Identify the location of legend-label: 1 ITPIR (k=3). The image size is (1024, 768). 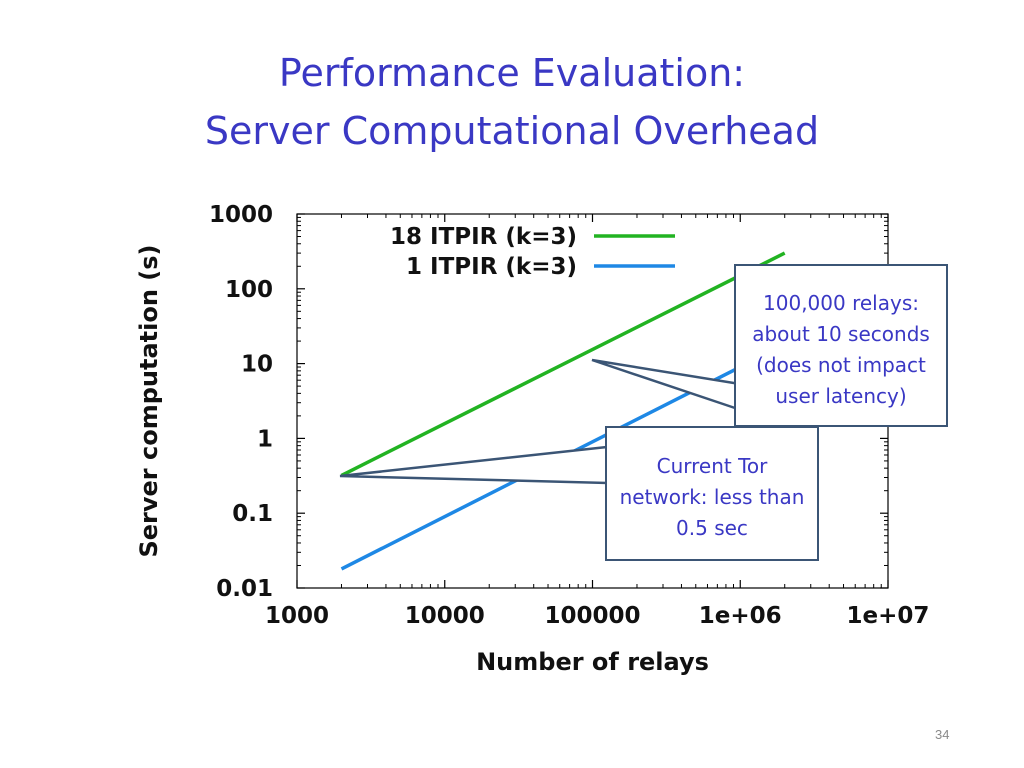
(491, 267).